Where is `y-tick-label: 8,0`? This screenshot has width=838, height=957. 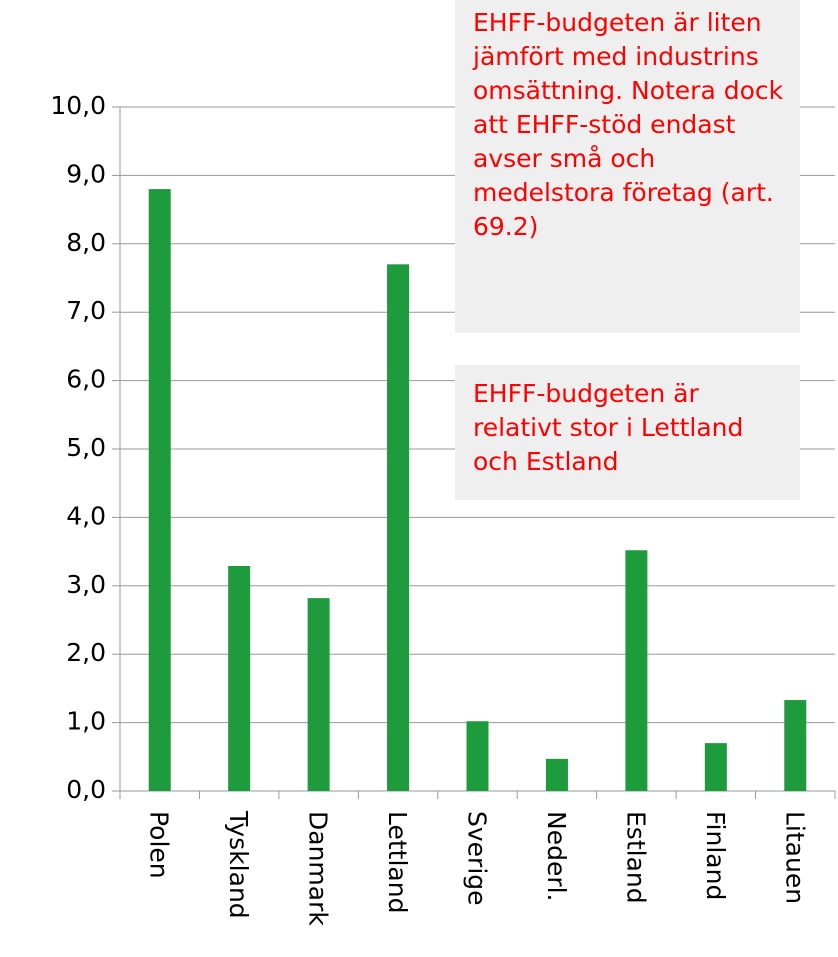 y-tick-label: 8,0 is located at coordinates (86, 242).